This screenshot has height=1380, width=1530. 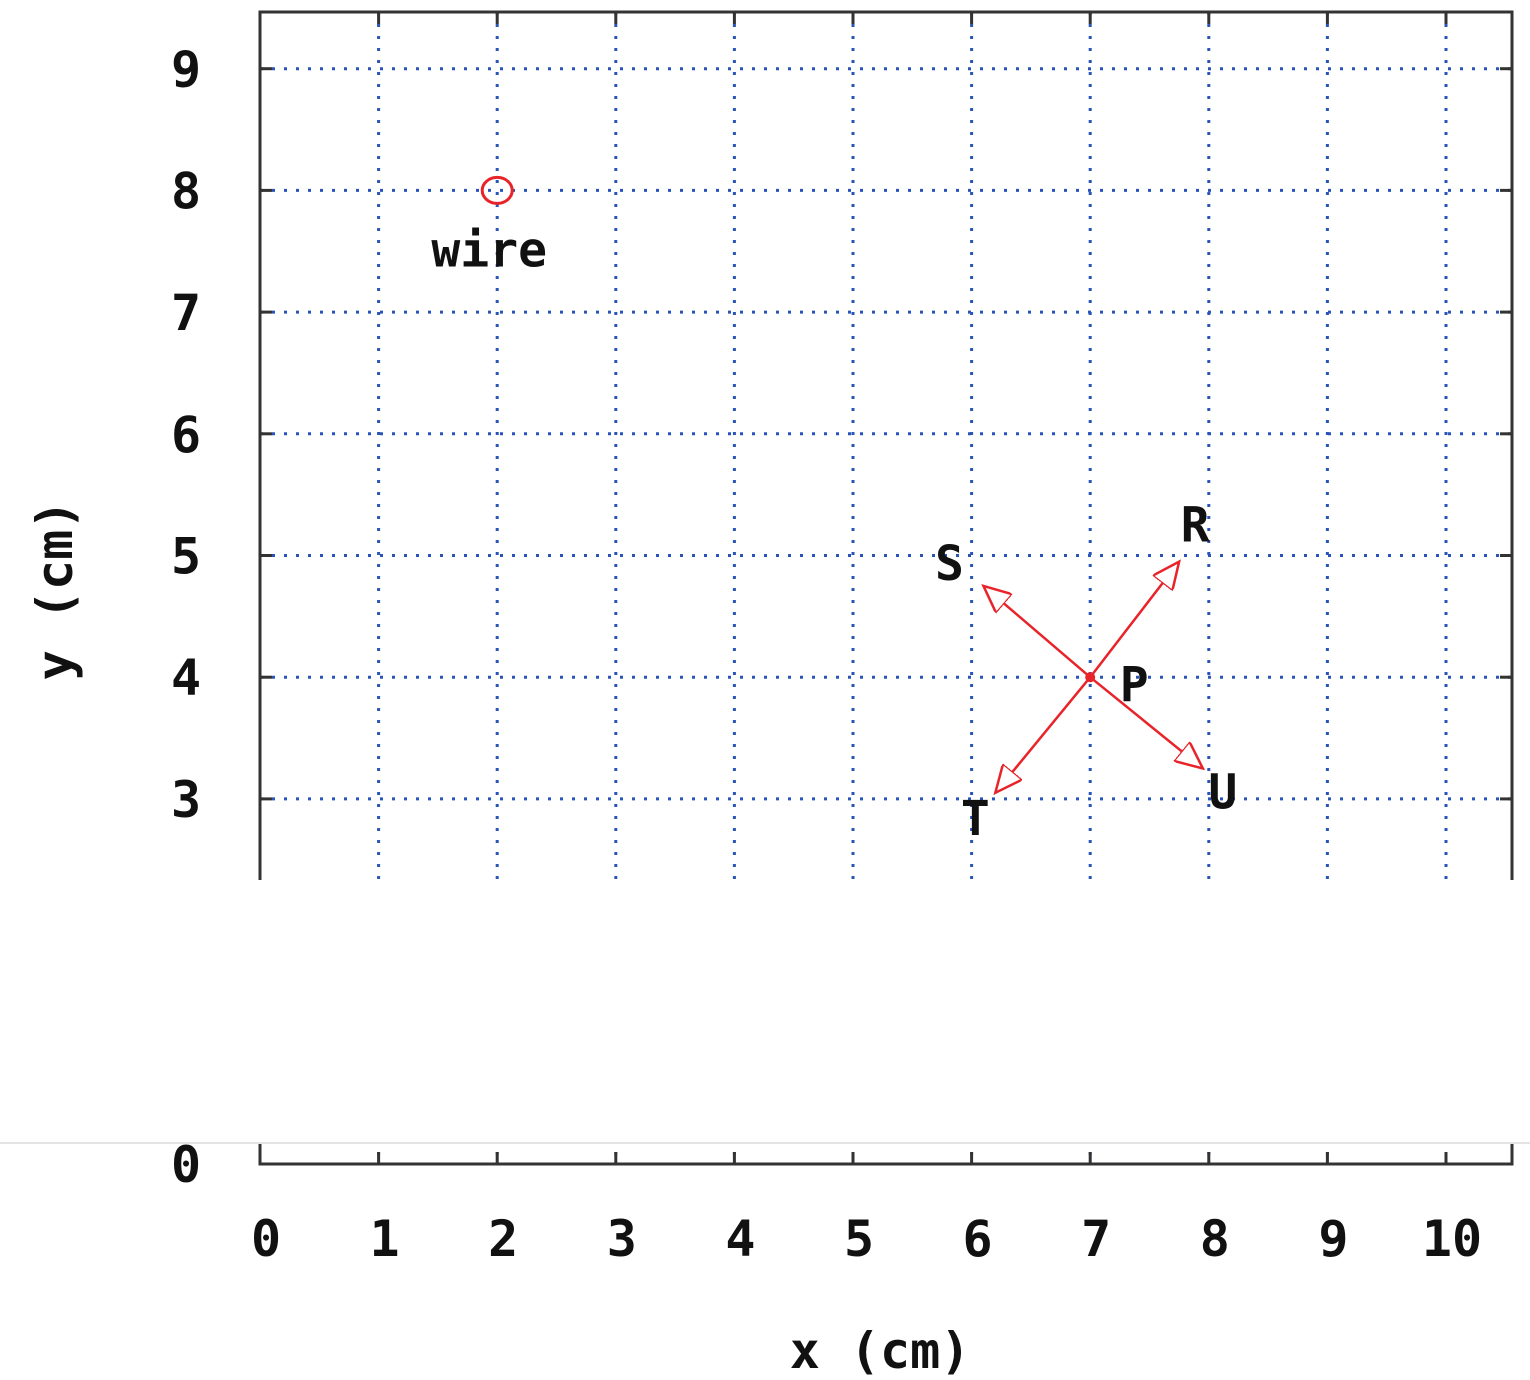 I want to click on arrow-label-U: U, so click(x=1222, y=792).